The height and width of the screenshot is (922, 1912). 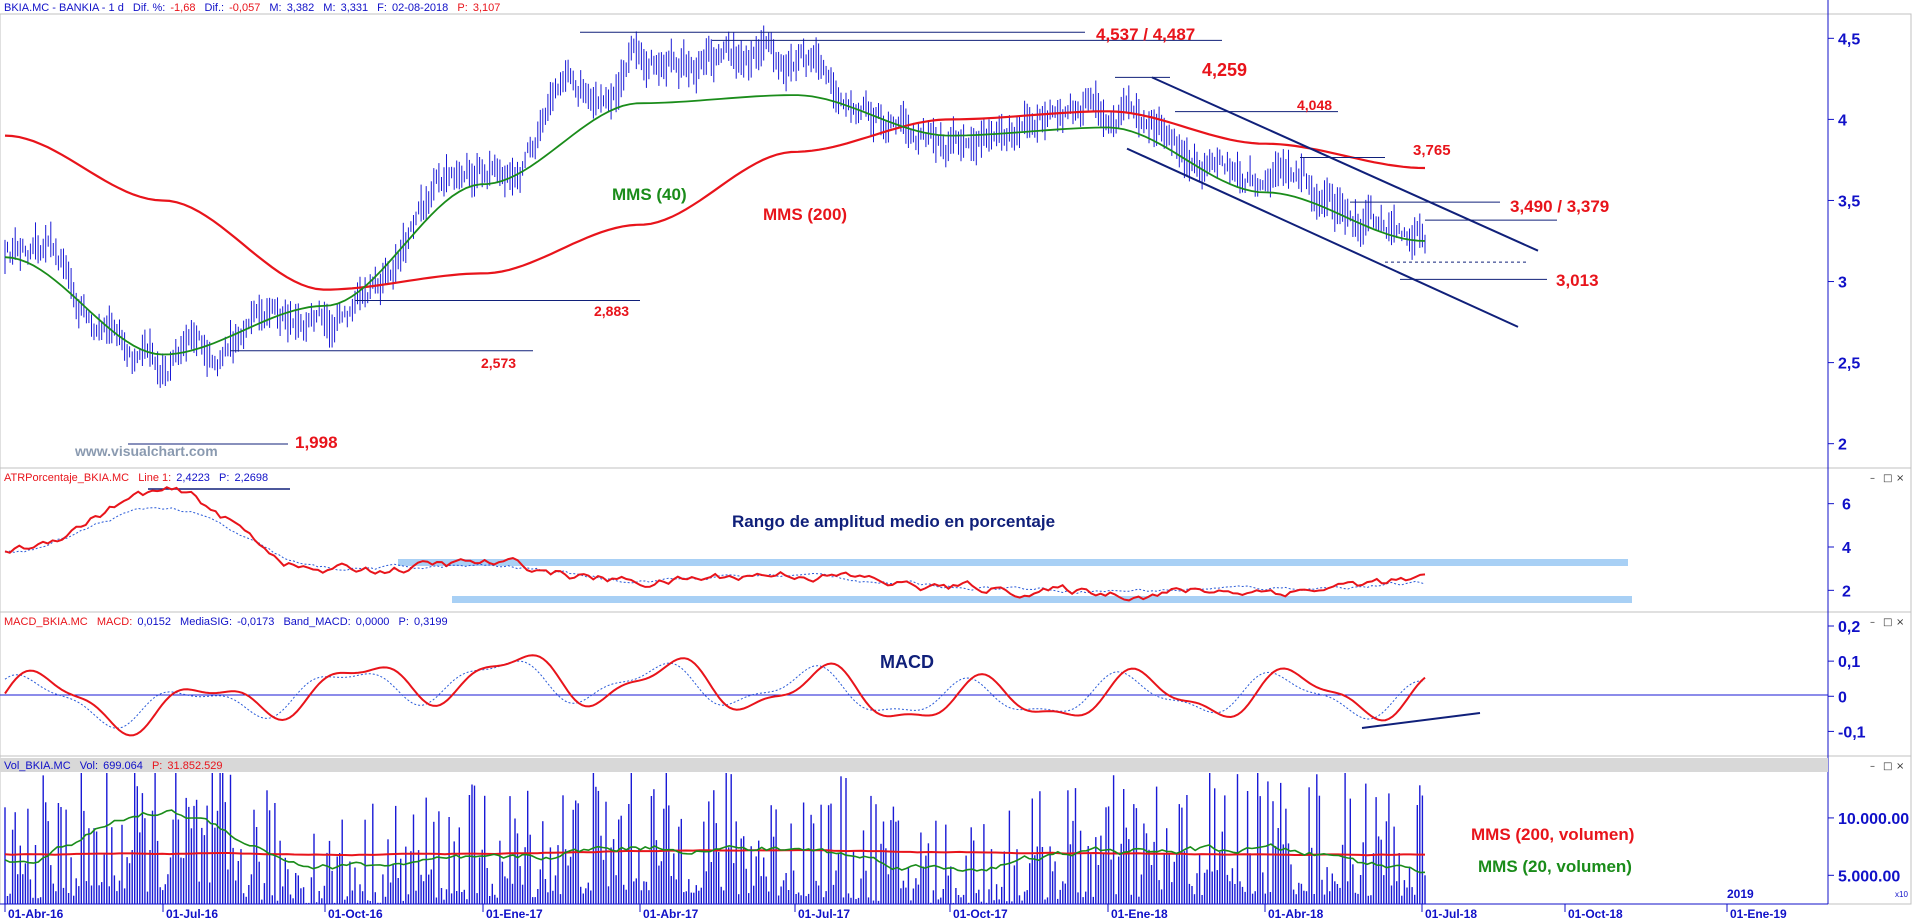 What do you see at coordinates (192, 914) in the screenshot?
I see `x-tick: 01-Jul-16` at bounding box center [192, 914].